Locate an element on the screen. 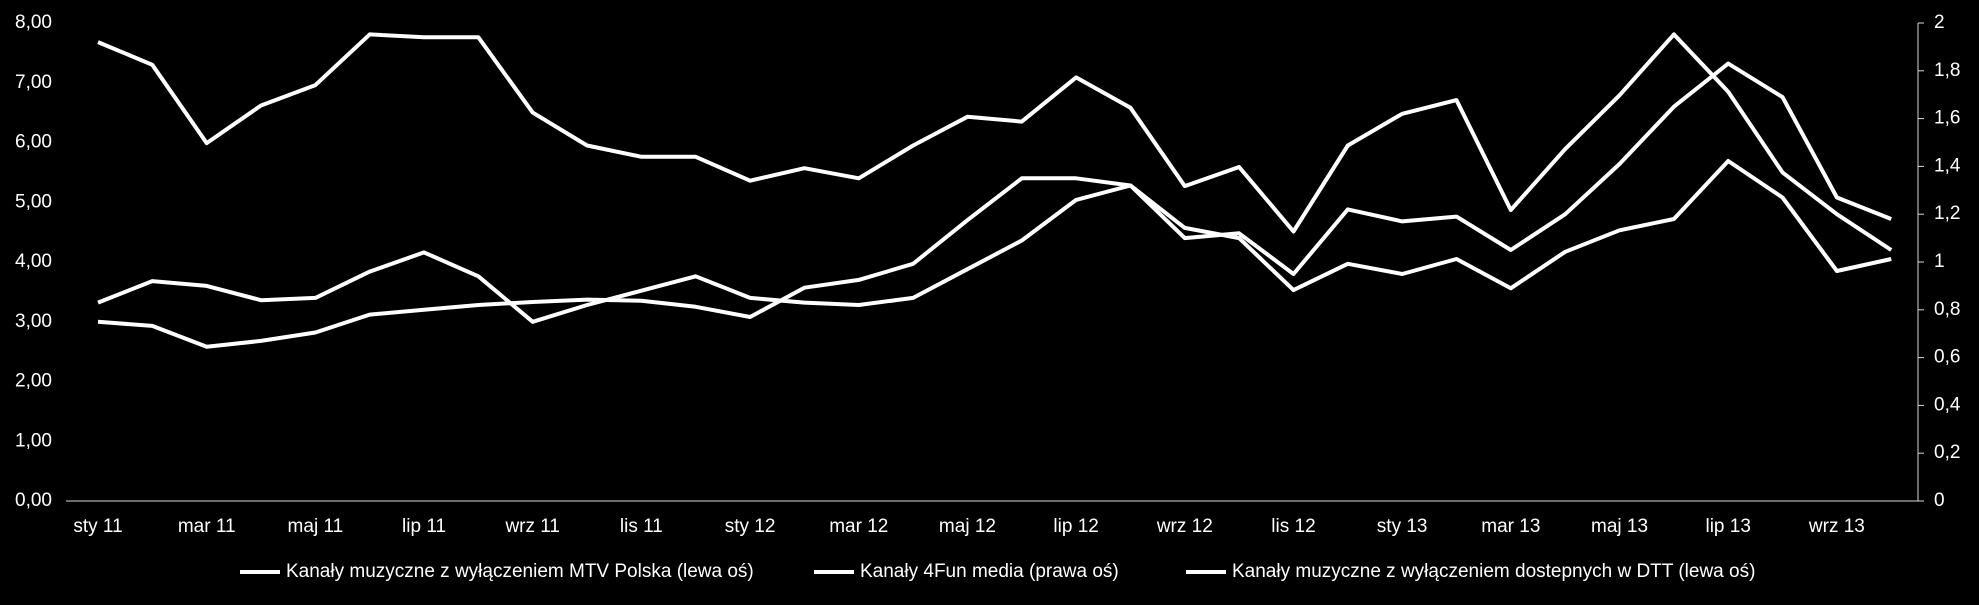 This screenshot has width=1979, height=605. y2-tick-label: 1 is located at coordinates (1939, 261).